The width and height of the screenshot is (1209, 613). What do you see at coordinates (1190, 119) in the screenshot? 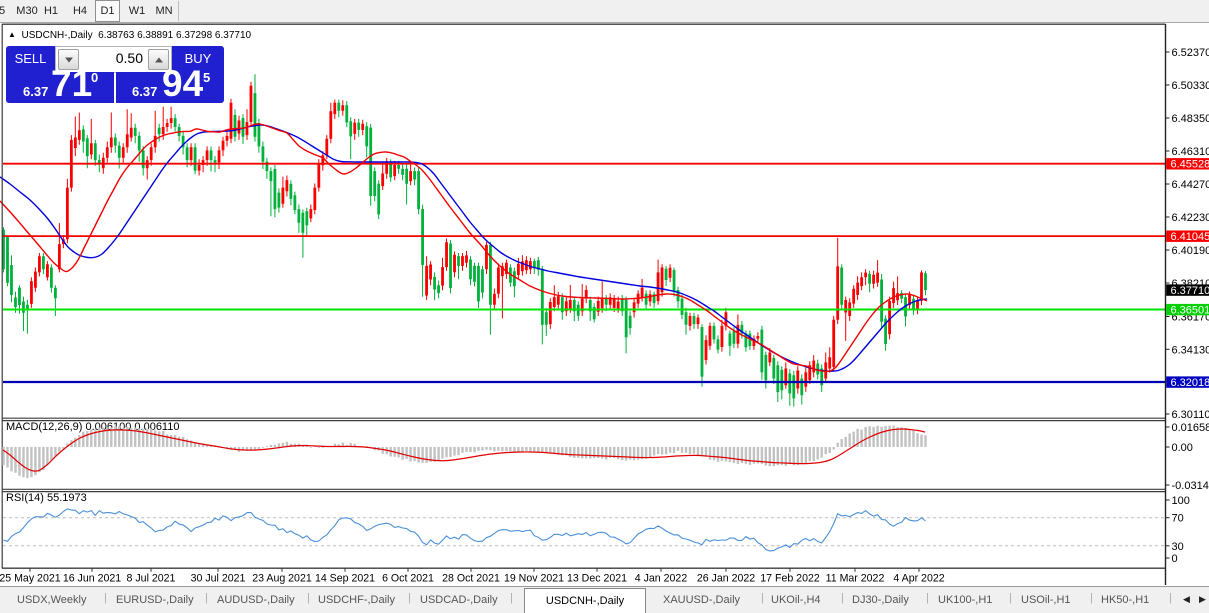
I see `svg-text: 6.48350` at bounding box center [1190, 119].